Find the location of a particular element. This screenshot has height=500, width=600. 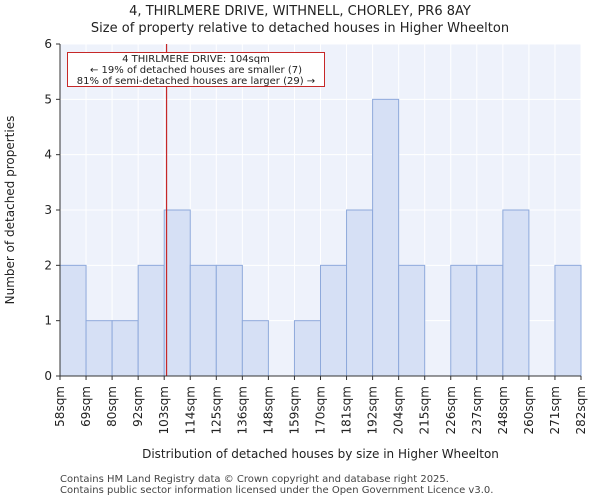

x-tick-label: 282sqm is located at coordinates (581, 410).